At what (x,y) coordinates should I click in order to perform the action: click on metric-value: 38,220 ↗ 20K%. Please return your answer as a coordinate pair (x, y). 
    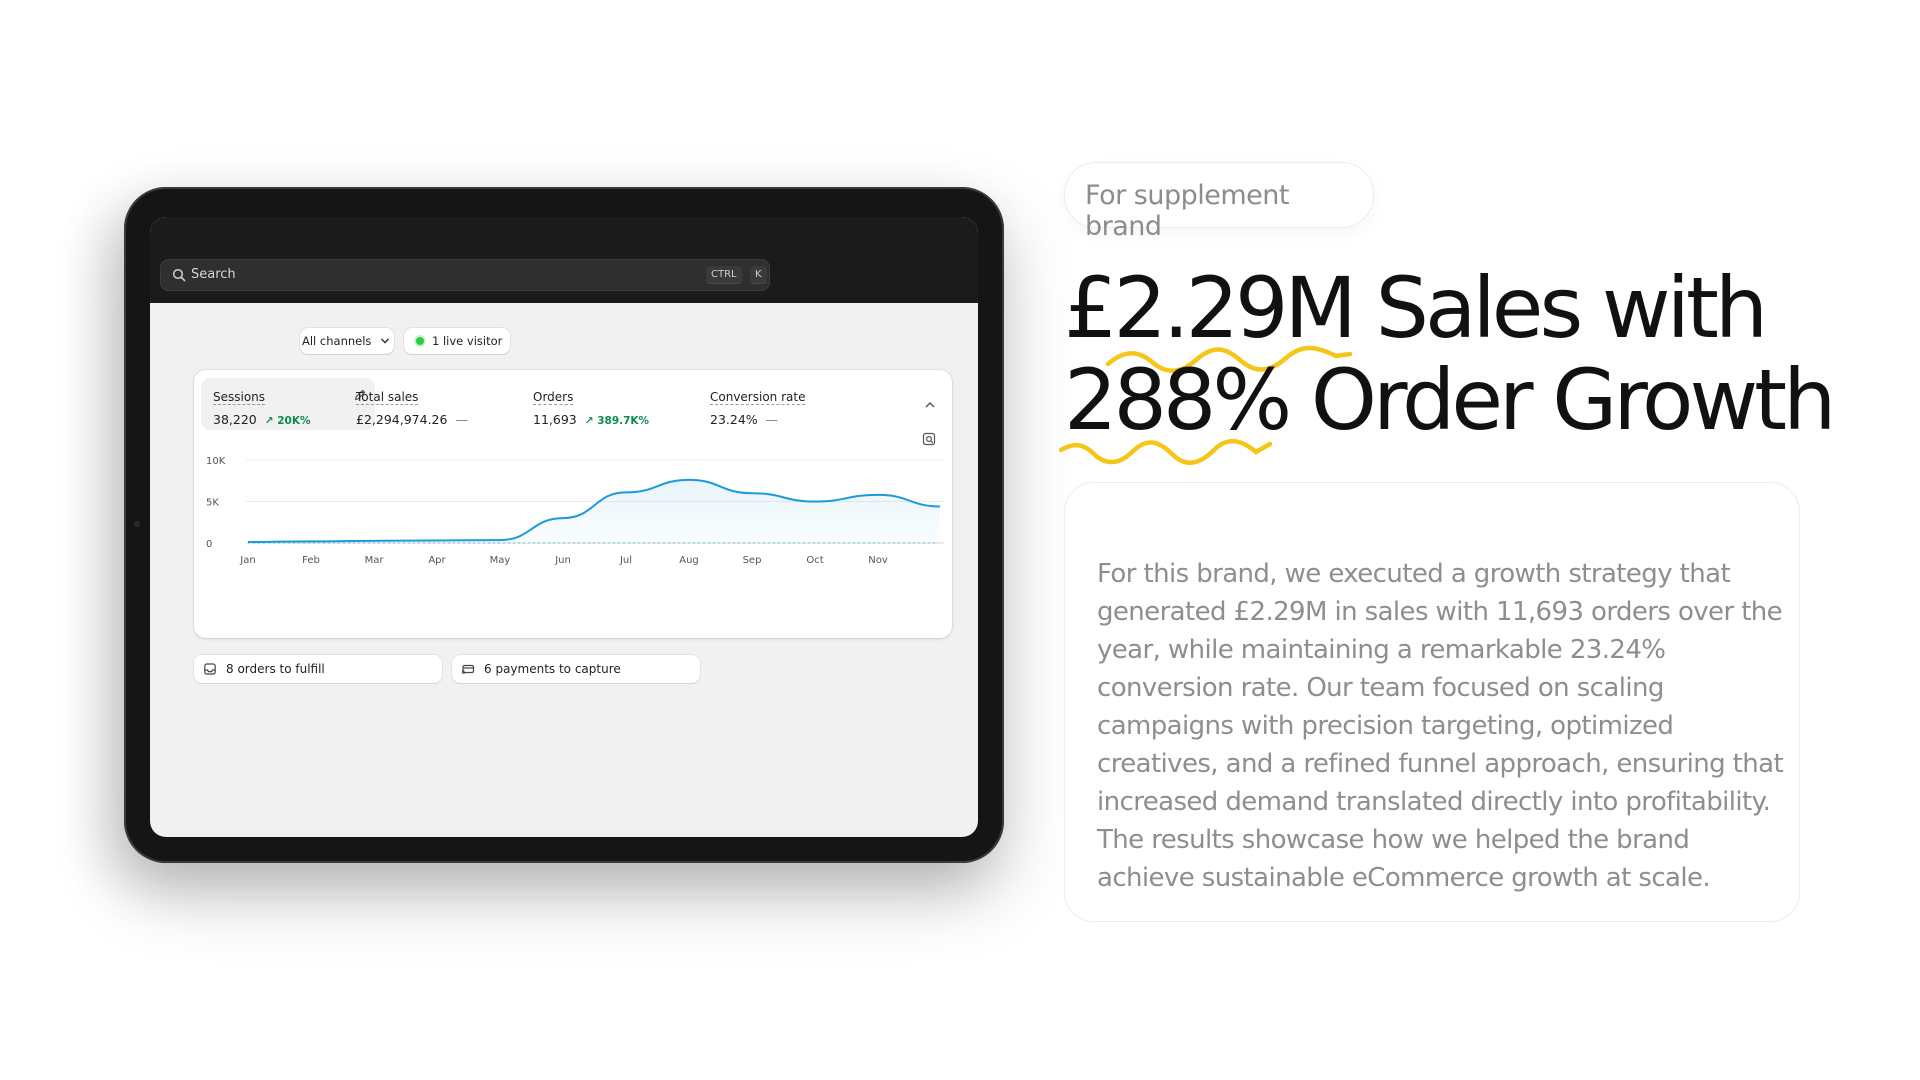
    Looking at the image, I should click on (261, 419).